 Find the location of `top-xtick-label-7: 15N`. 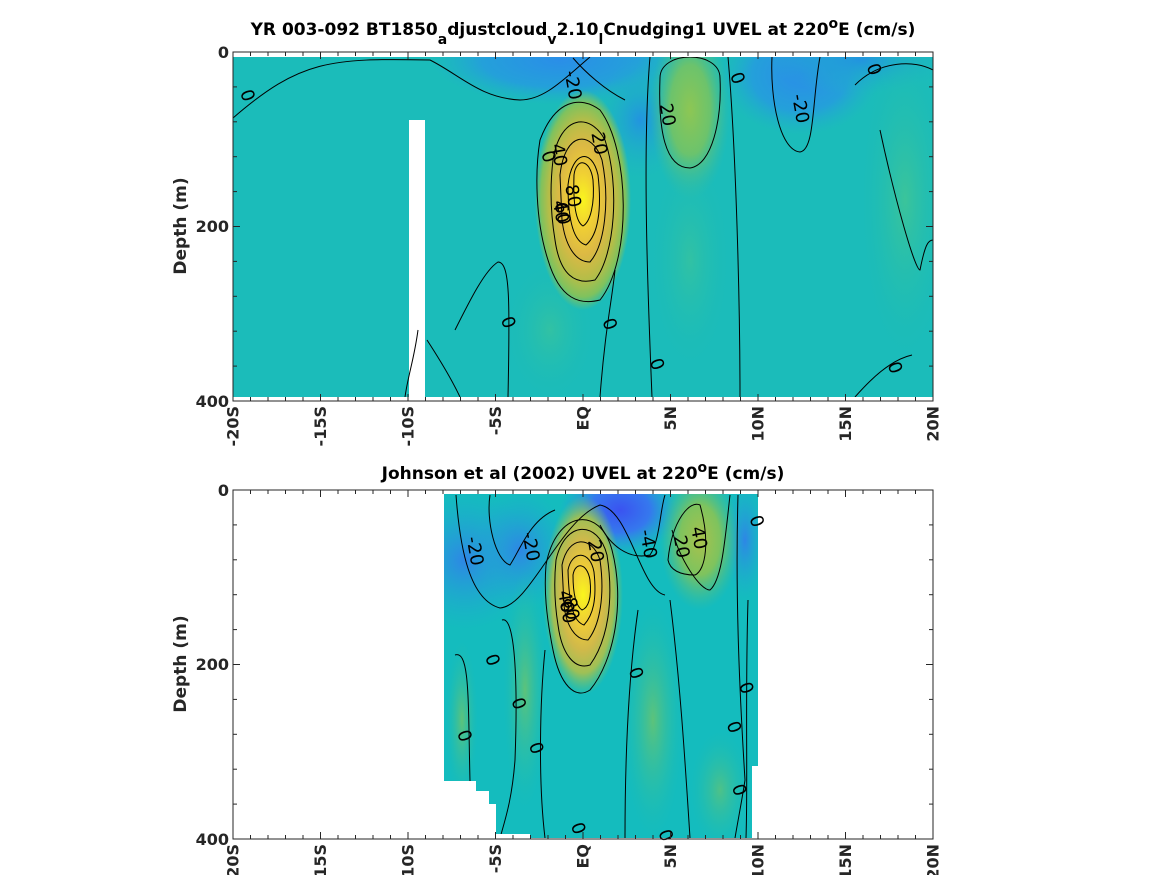

top-xtick-label-7: 15N is located at coordinates (845, 424).